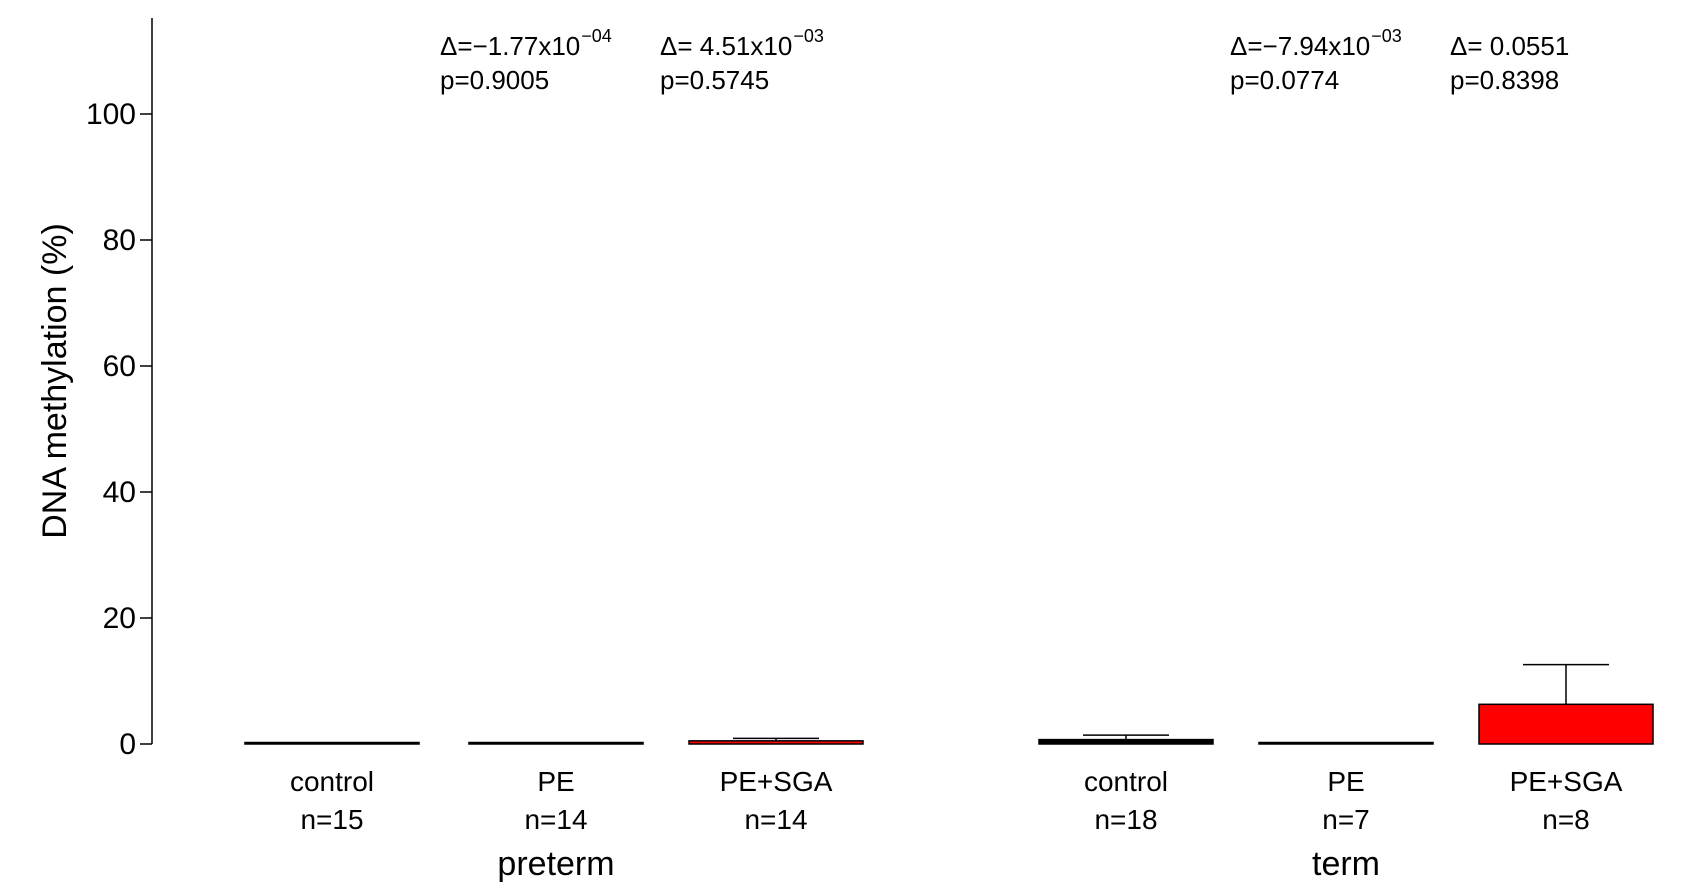 Image resolution: width=1687 pixels, height=886 pixels. Describe the element at coordinates (494, 80) in the screenshot. I see `p-value-annotation: p=0.9005` at that location.